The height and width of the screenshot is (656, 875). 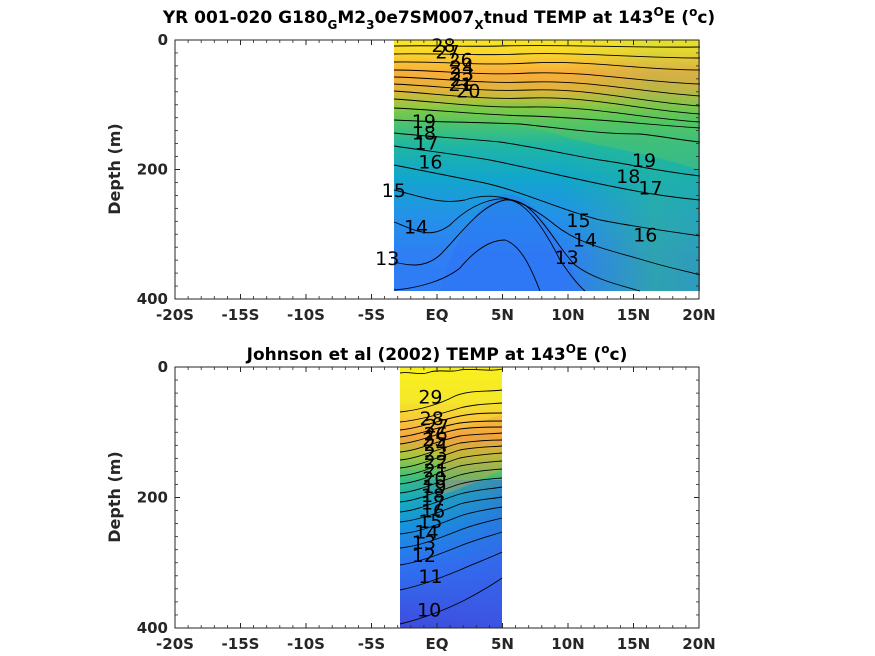 What do you see at coordinates (245, 18) in the screenshot?
I see `title-part: YR 001-020 G180` at bounding box center [245, 18].